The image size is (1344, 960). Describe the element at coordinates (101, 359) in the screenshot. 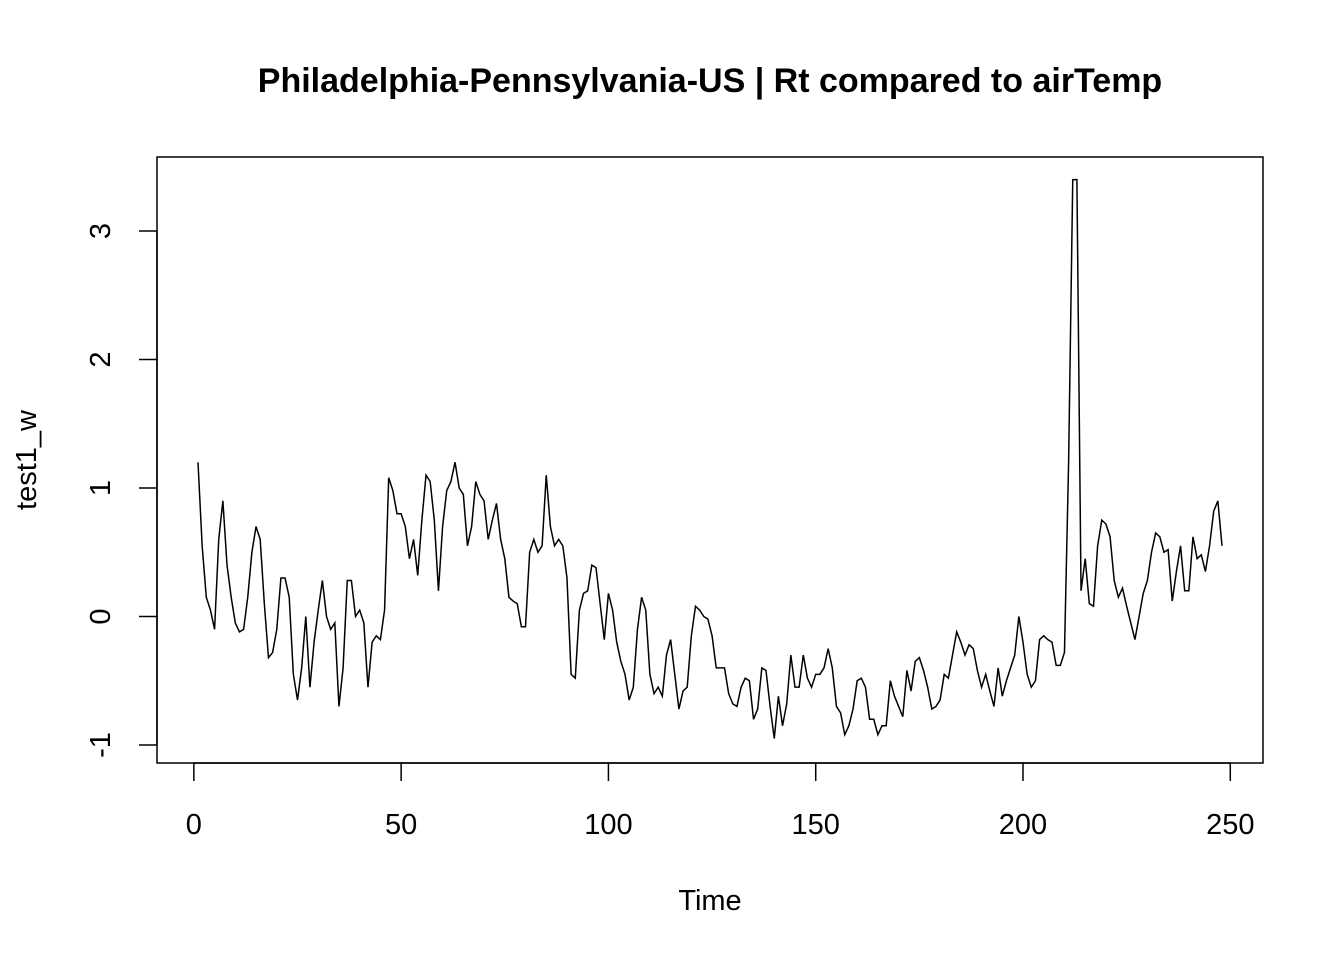

I see `y-tick-label: 2` at that location.